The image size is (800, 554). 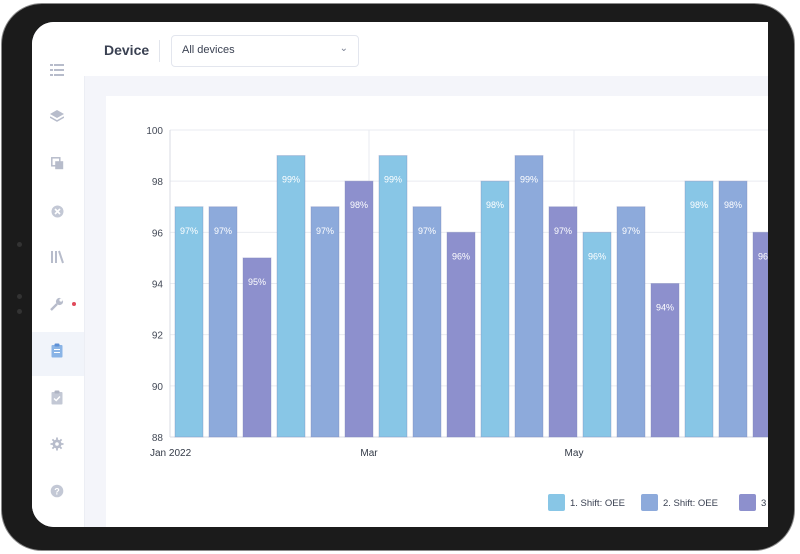 What do you see at coordinates (158, 182) in the screenshot?
I see `y-tick-label: 98` at bounding box center [158, 182].